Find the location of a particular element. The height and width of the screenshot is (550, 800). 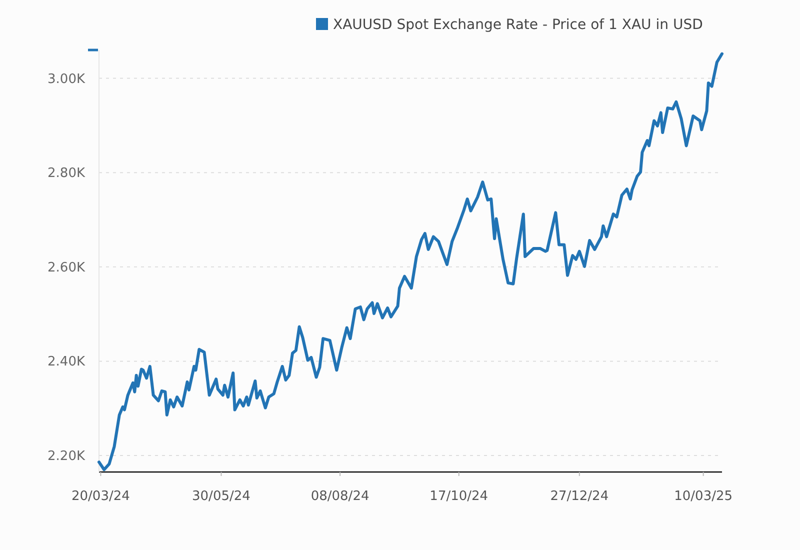

y-tick-label: 3.00K is located at coordinates (67, 79).